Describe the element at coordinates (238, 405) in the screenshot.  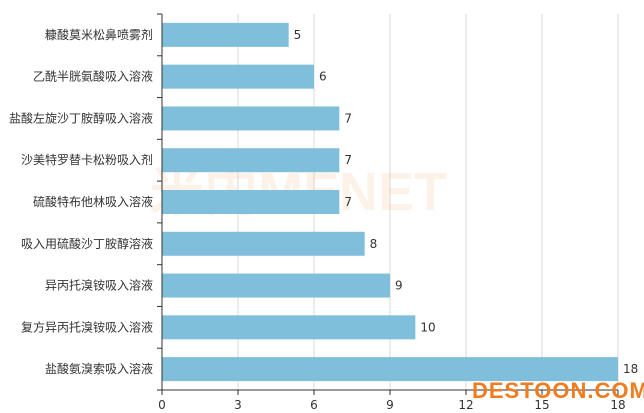
I see `x-tick-label: 3` at that location.